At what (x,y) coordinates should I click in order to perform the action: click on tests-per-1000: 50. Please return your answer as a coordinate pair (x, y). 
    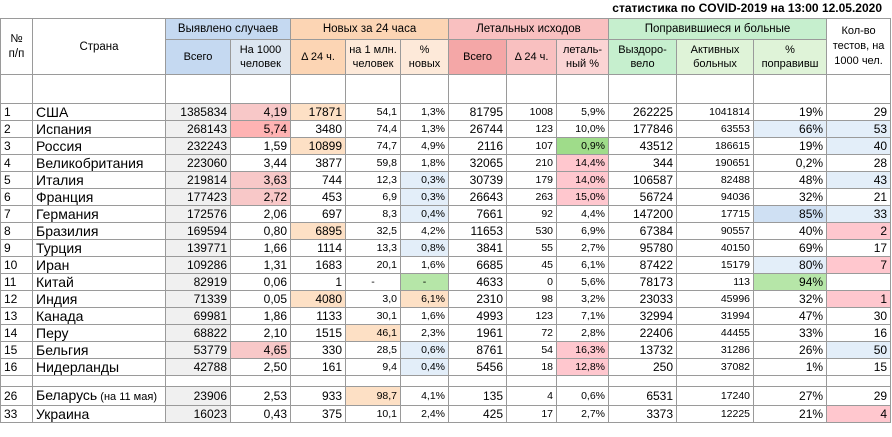
    Looking at the image, I should click on (859, 350).